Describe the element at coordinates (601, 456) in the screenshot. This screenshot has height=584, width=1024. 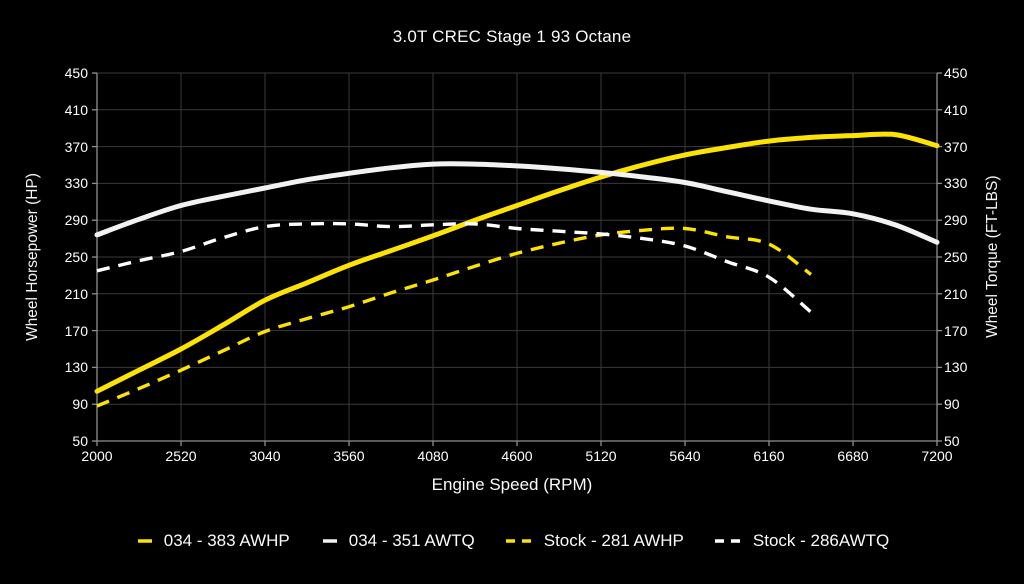
I see `x-tick-label: 5120` at that location.